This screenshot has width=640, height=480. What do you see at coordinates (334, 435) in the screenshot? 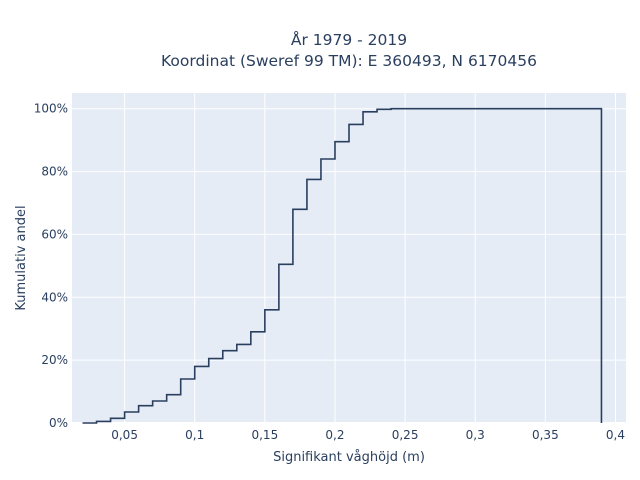
I see `x-tick-label: 0,2` at bounding box center [334, 435].